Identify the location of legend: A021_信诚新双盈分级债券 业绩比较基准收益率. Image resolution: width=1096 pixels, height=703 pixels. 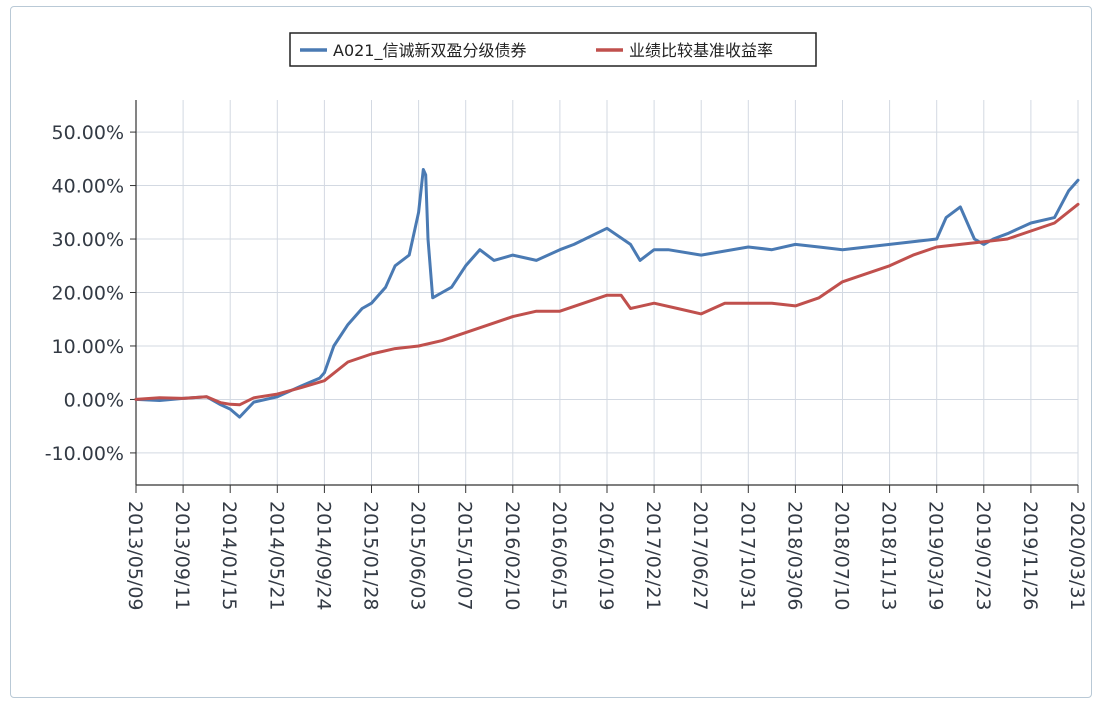
(553, 49).